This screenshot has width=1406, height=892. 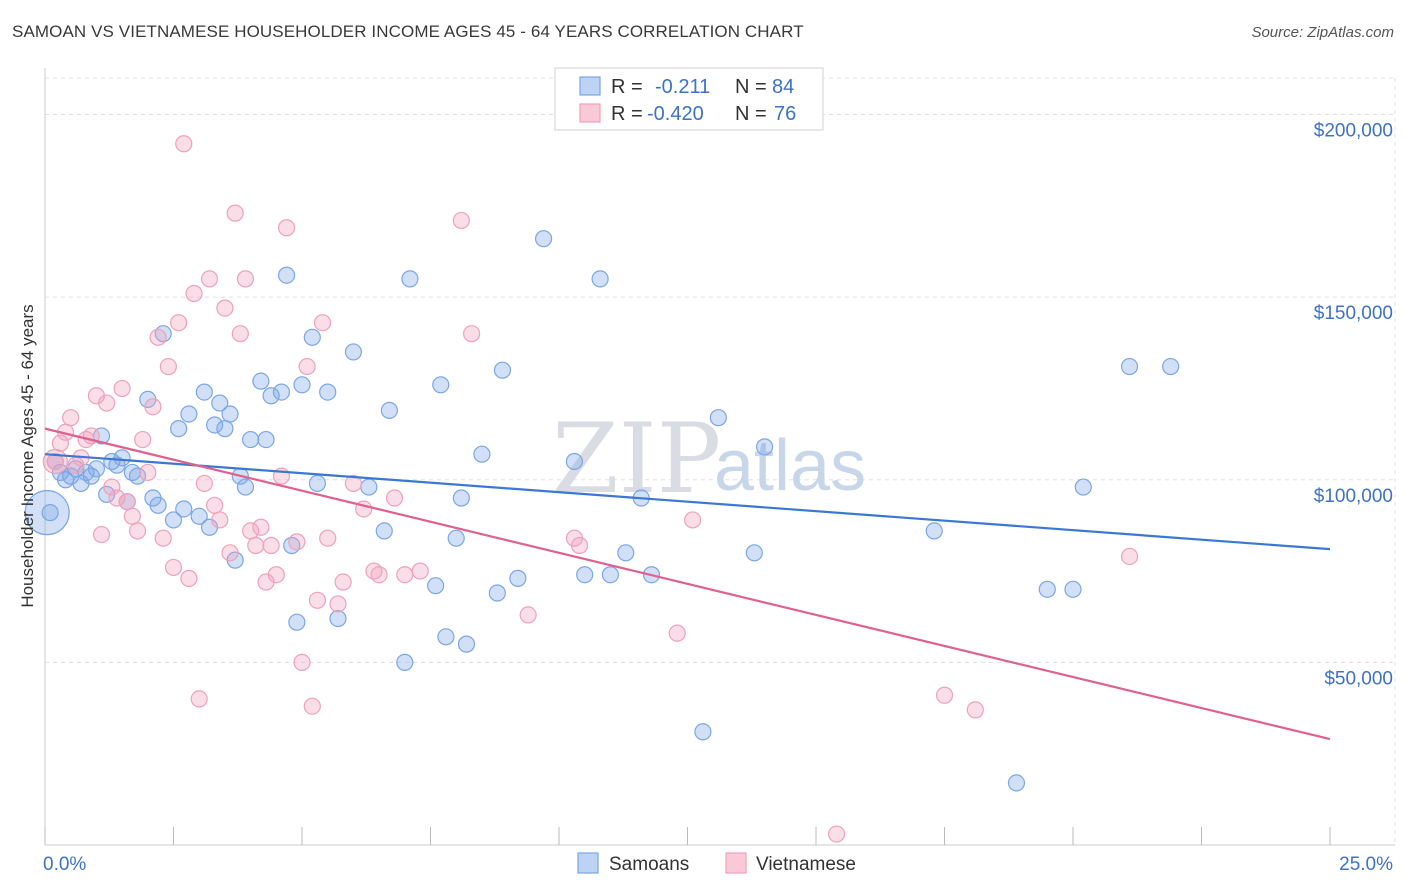 What do you see at coordinates (1353, 313) in the screenshot?
I see `y-tick-label-2: $150,000` at bounding box center [1353, 313].